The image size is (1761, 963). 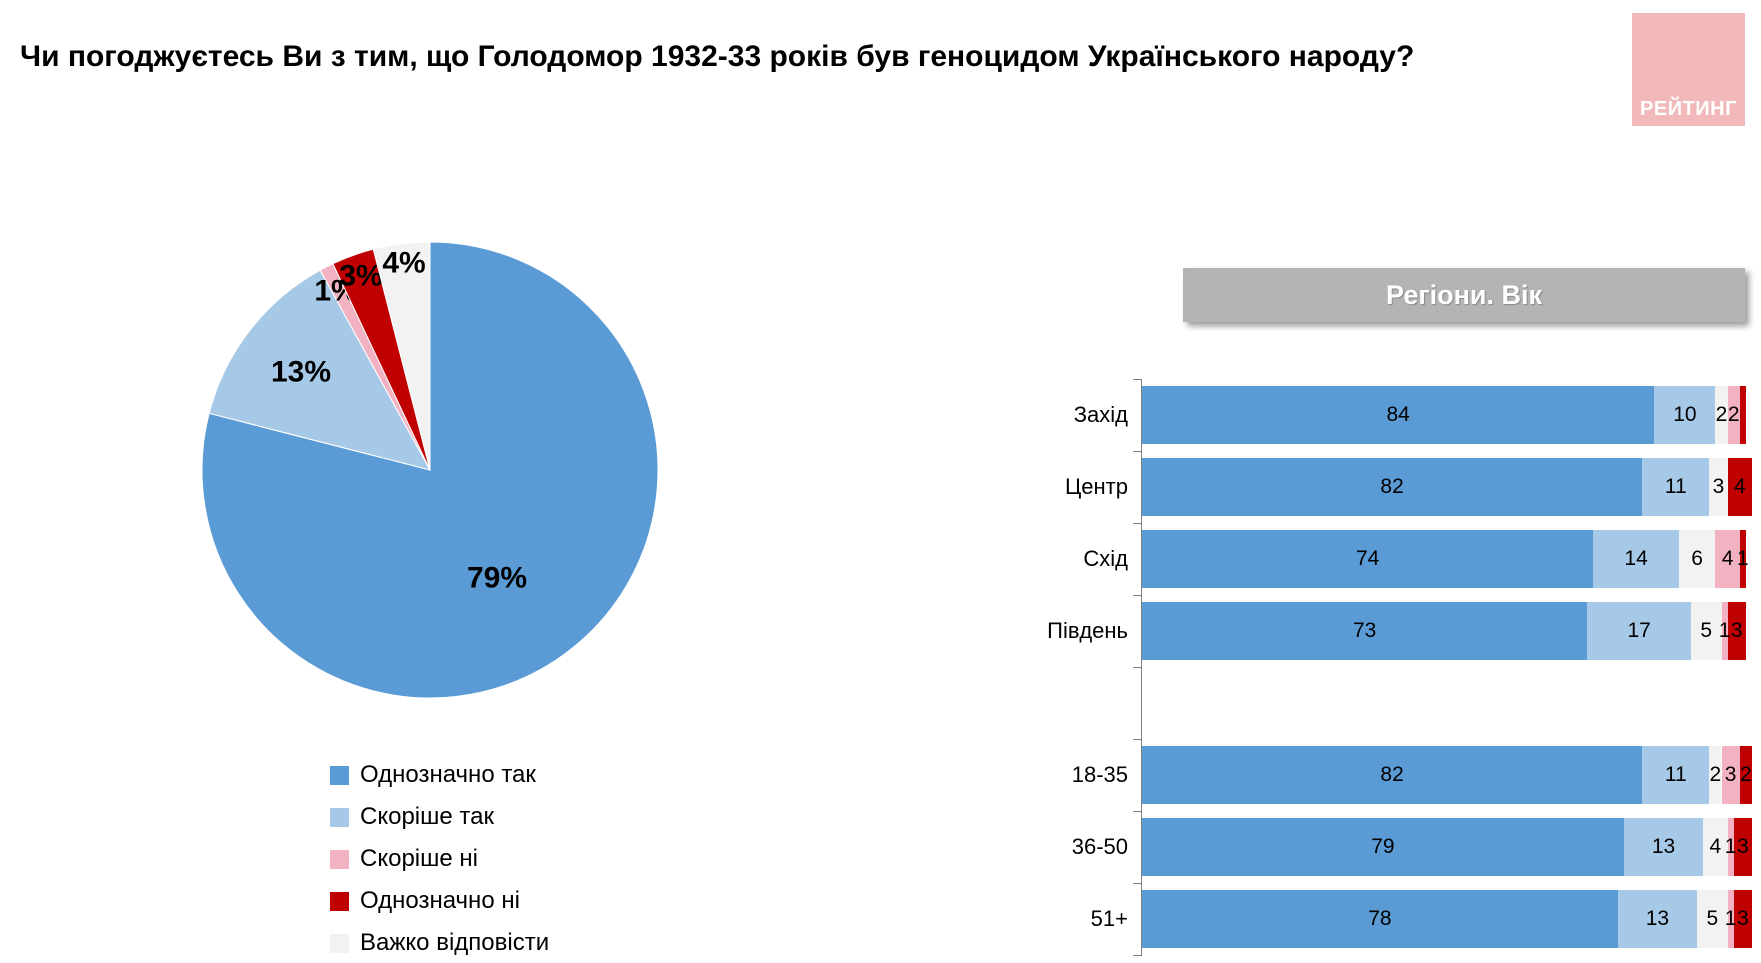 I want to click on bar-segment-definitely_yes: 73, so click(x=1365, y=631).